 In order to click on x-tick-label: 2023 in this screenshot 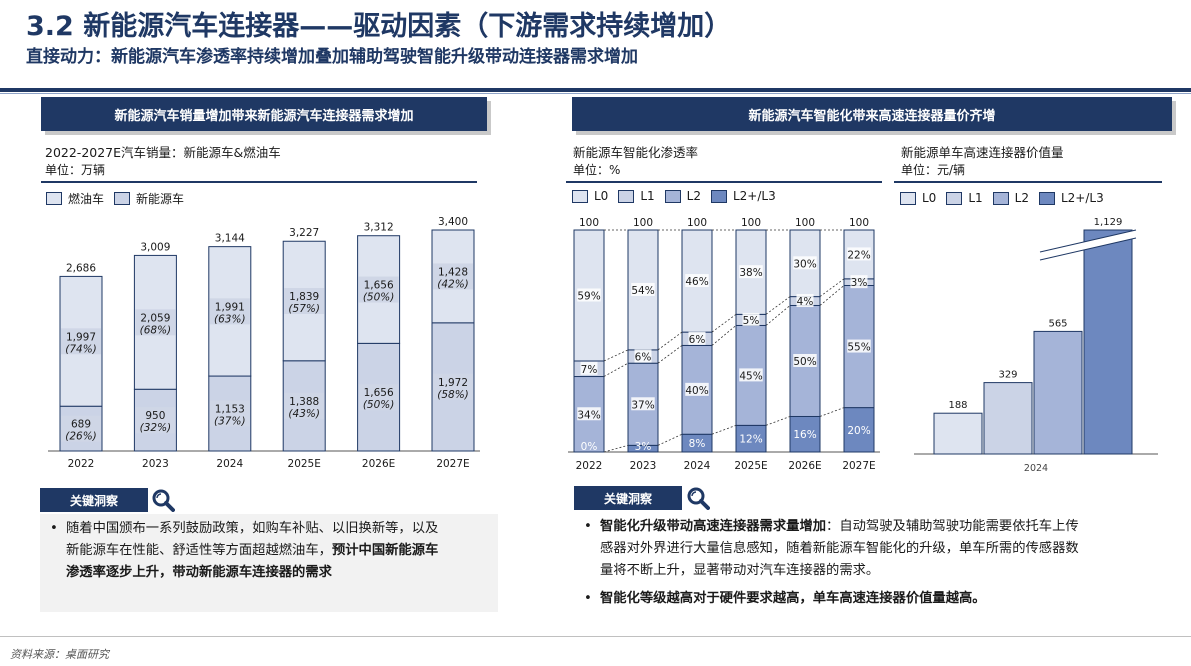, I will do `click(155, 464)`.